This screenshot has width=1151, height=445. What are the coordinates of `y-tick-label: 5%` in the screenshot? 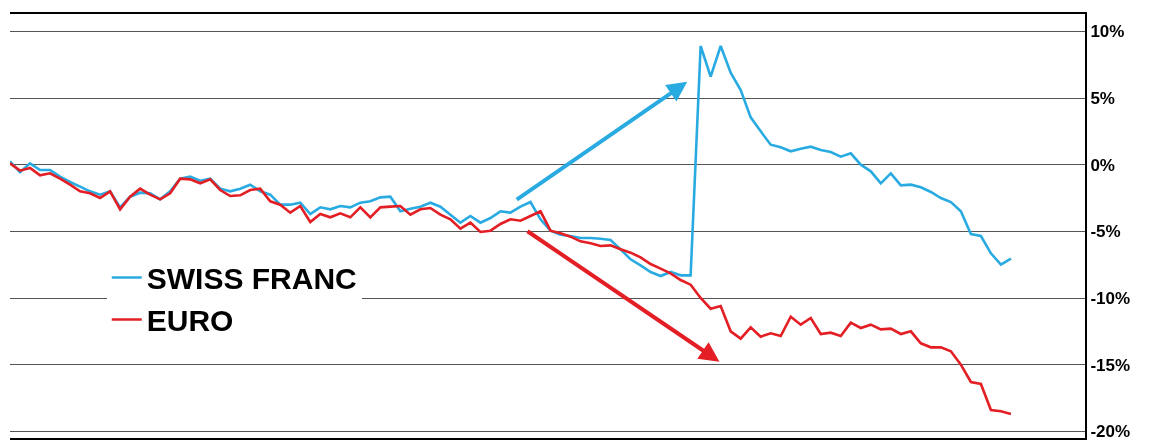 It's located at (1102, 98).